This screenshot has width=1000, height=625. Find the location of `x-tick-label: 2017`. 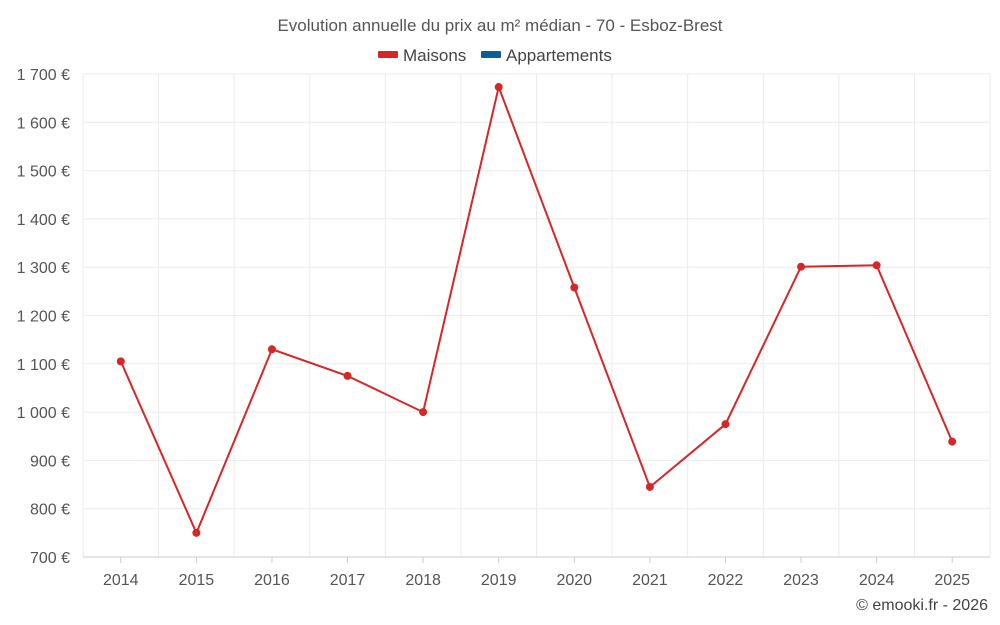

x-tick-label: 2017 is located at coordinates (348, 580).